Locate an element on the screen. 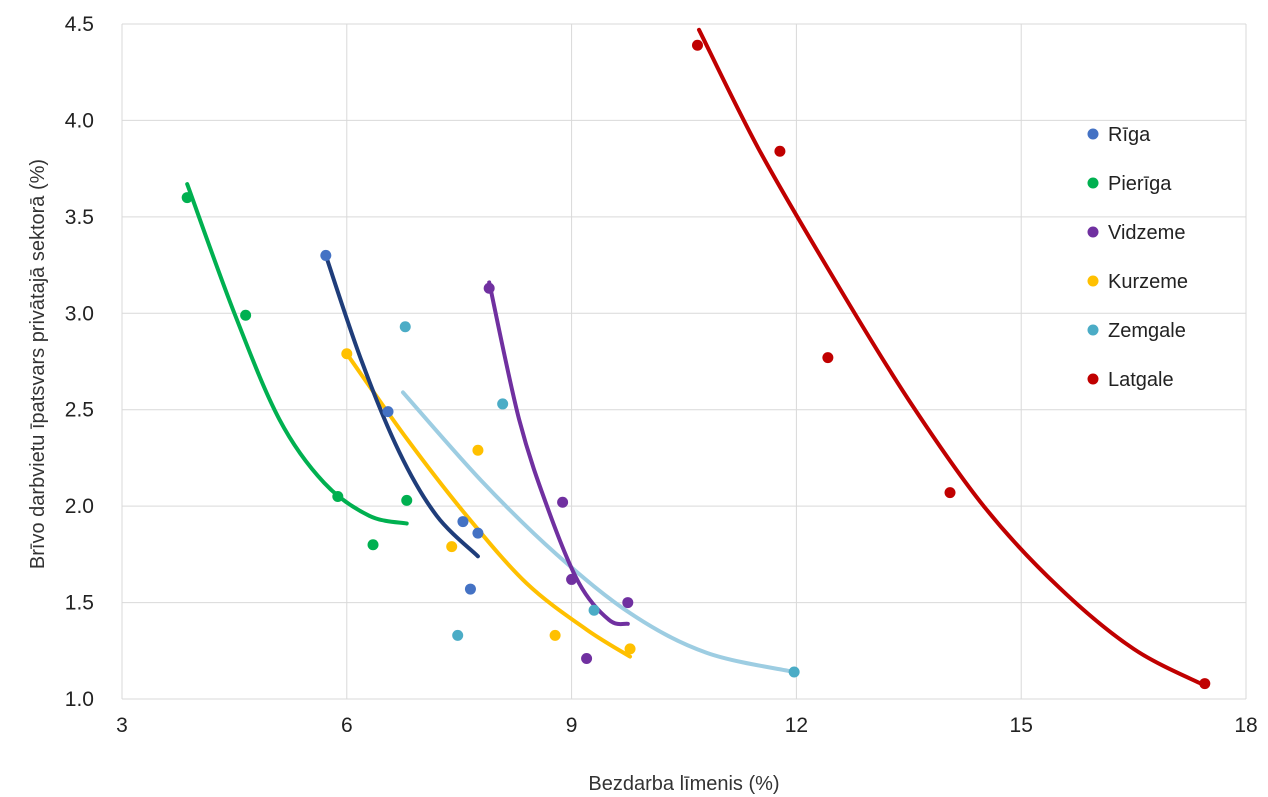 The width and height of the screenshot is (1268, 797). y-tick-label: 1.5 is located at coordinates (79, 603).